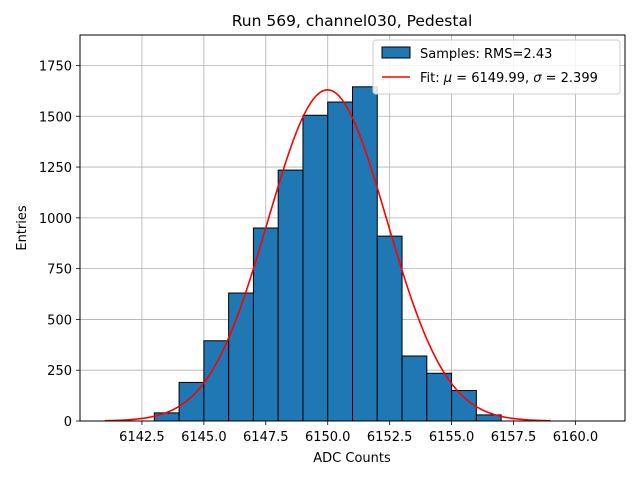 The width and height of the screenshot is (640, 480). What do you see at coordinates (509, 78) in the screenshot?
I see `legend-fit-label: Fit: μ = 6149.99, σ = 2.399` at bounding box center [509, 78].